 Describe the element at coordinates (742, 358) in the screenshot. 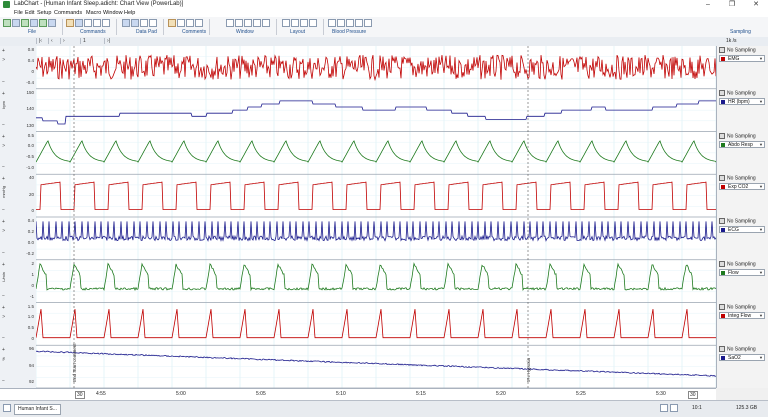

I see `channel-function-dropdown: SaO2 ▼` at that location.